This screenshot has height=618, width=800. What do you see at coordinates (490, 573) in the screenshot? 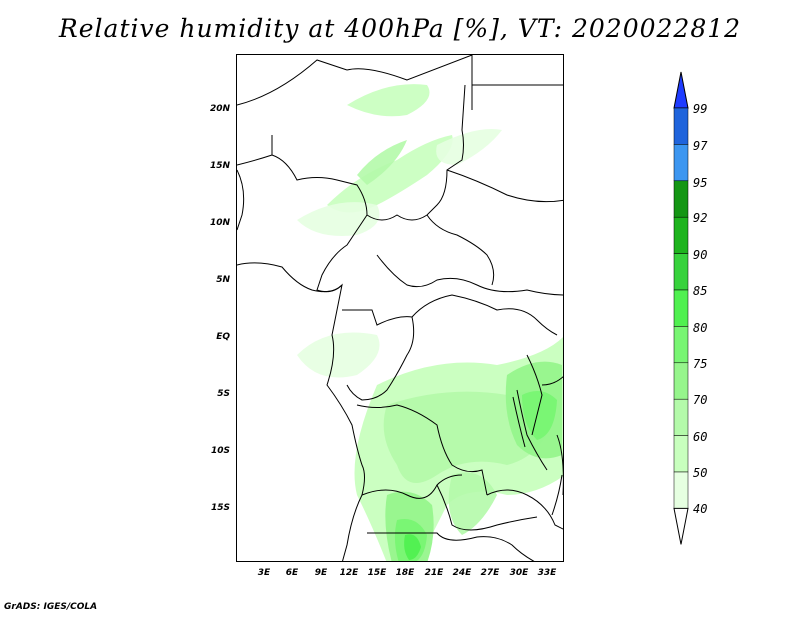
I see `lon-tick-label: 27E` at bounding box center [490, 573].